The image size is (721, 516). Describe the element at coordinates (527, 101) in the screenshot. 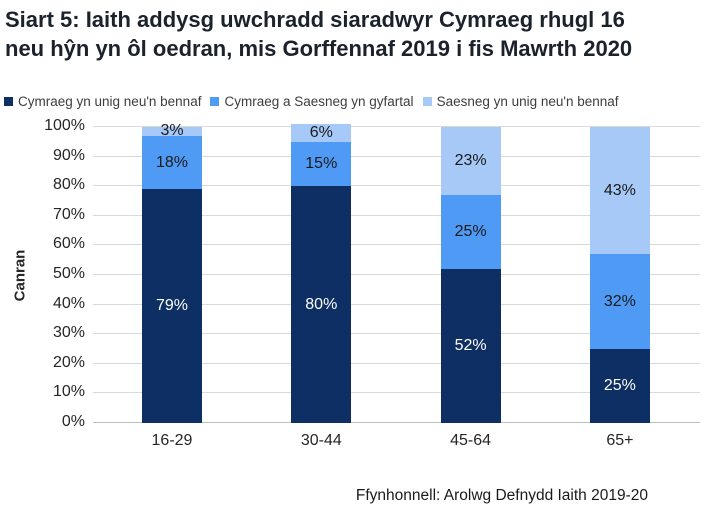

I see `legend-item-label: Saesneg yn unig neu'n bennaf` at that location.